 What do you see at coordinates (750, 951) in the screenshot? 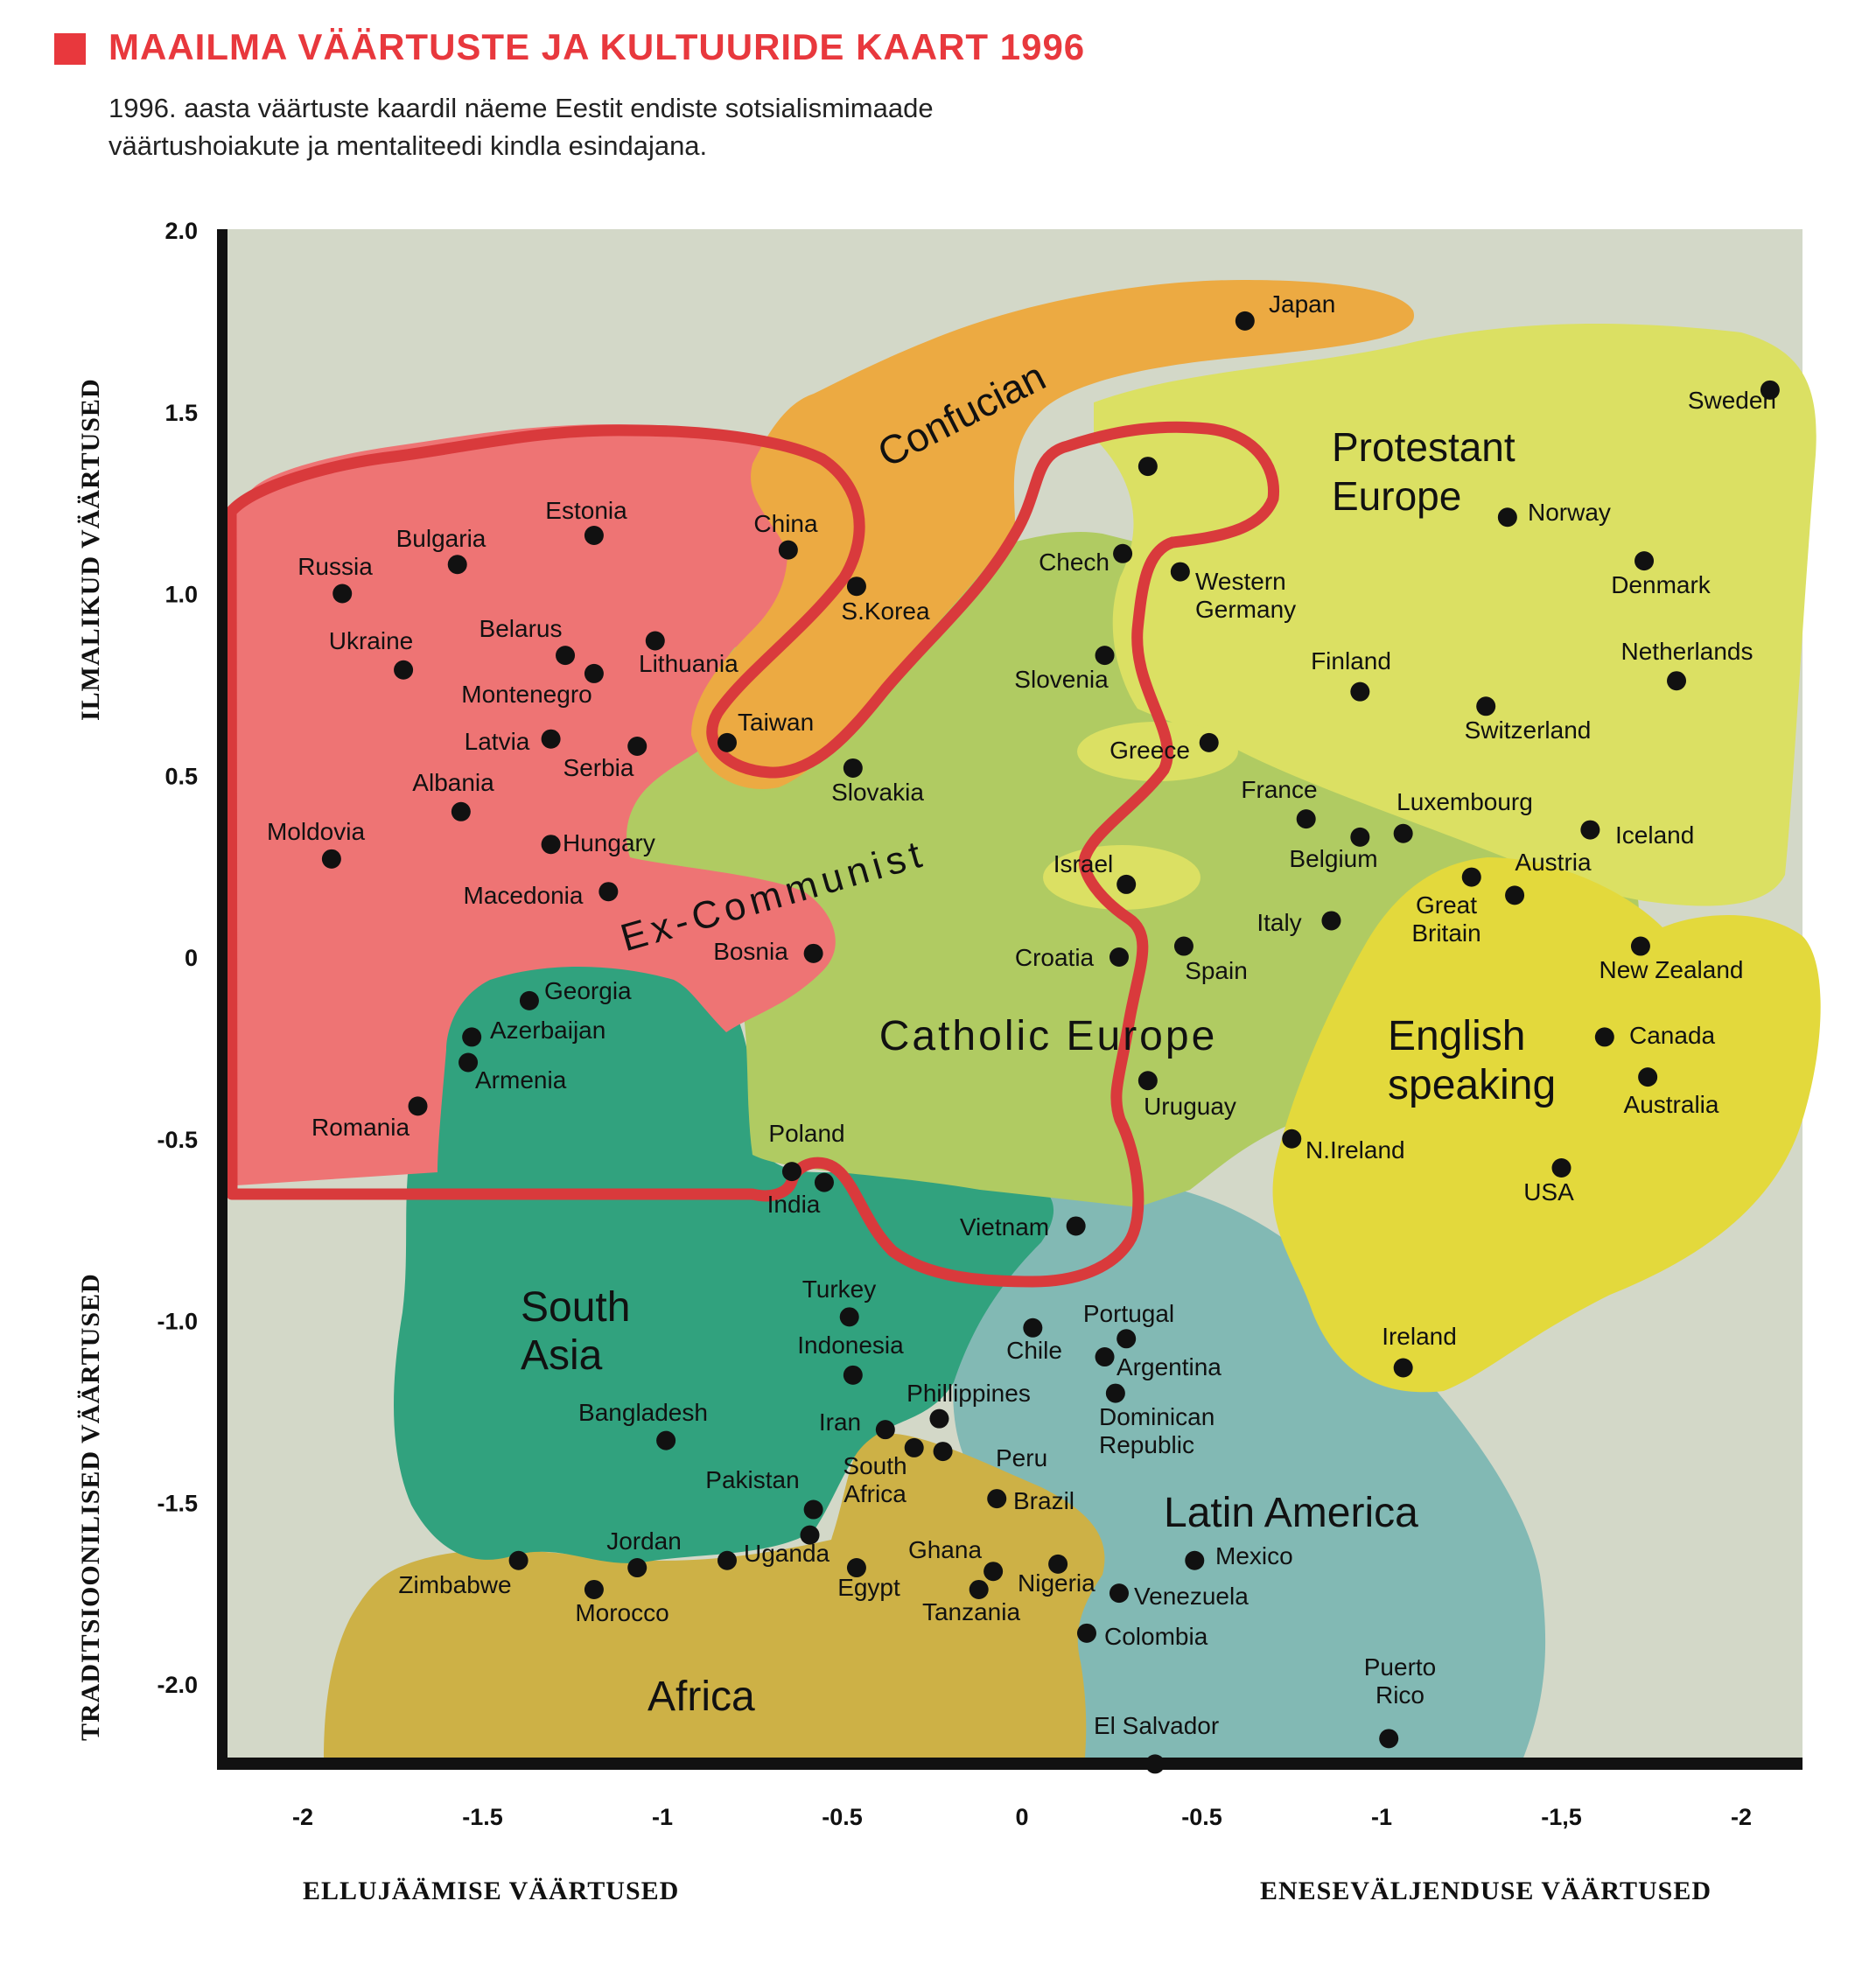
I see `data-point-label: Bosnia` at bounding box center [750, 951].